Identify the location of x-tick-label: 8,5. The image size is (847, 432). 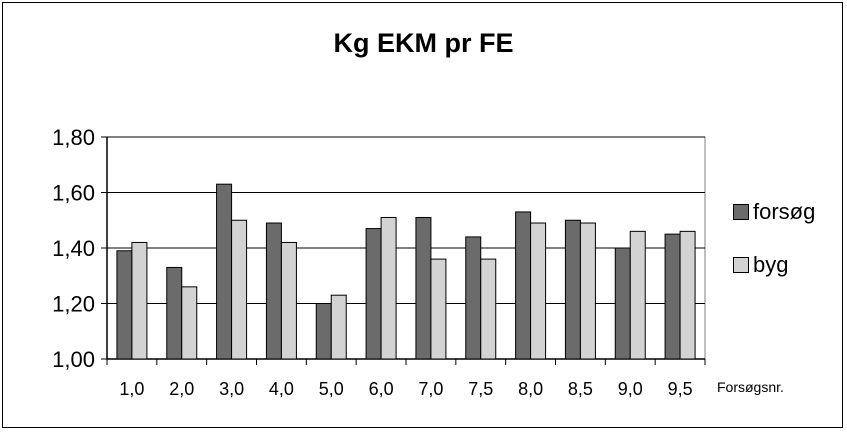
(580, 389).